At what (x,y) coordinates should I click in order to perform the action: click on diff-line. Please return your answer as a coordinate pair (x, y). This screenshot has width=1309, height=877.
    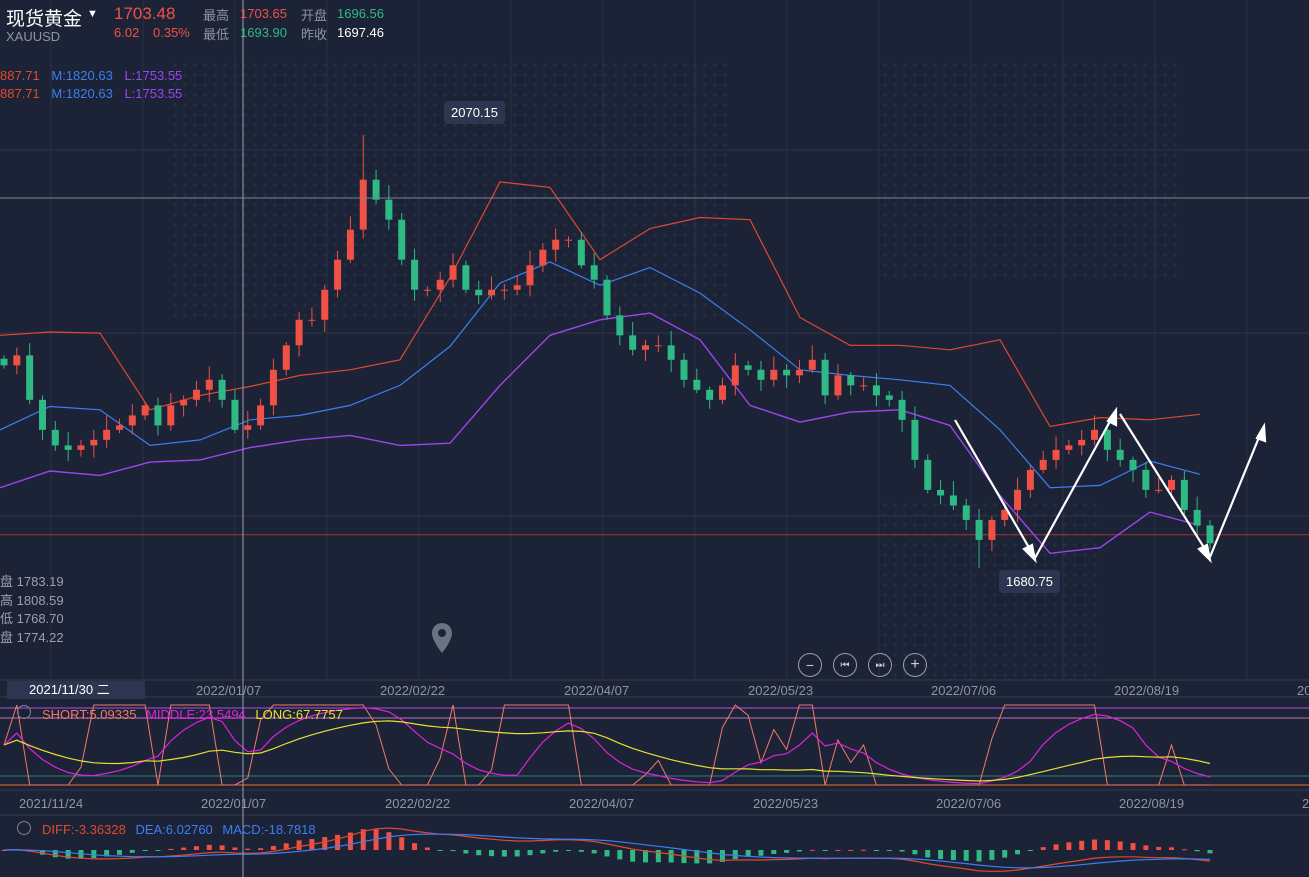
    Looking at the image, I should click on (607, 849).